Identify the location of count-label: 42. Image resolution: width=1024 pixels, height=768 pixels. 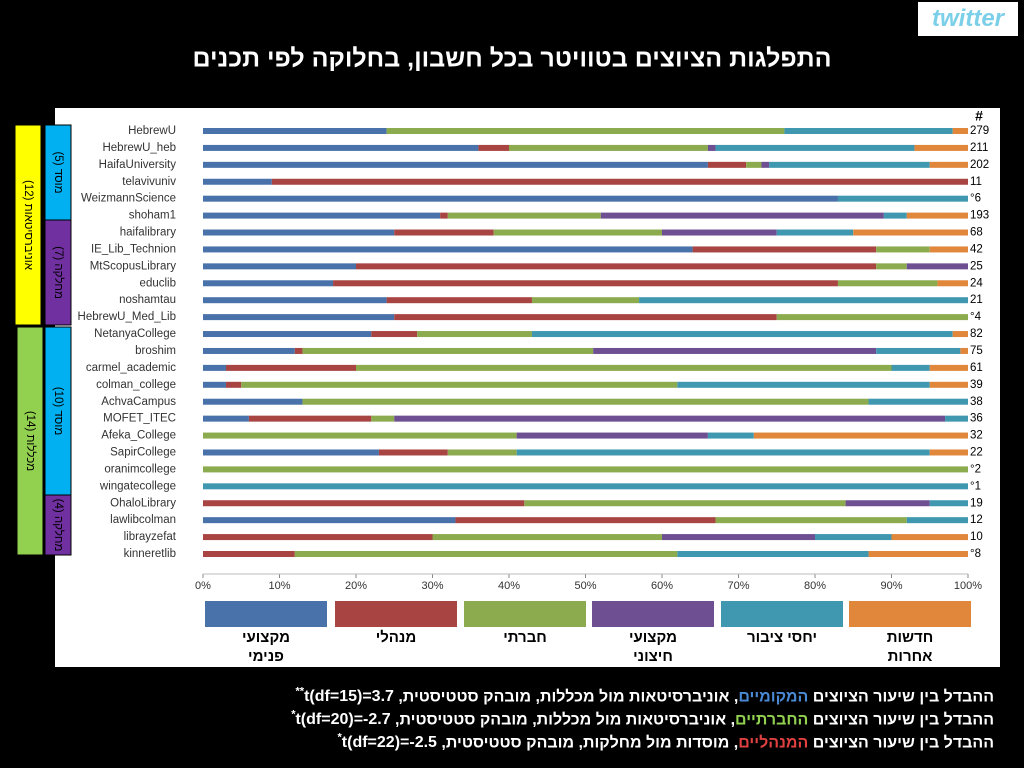
(976, 249).